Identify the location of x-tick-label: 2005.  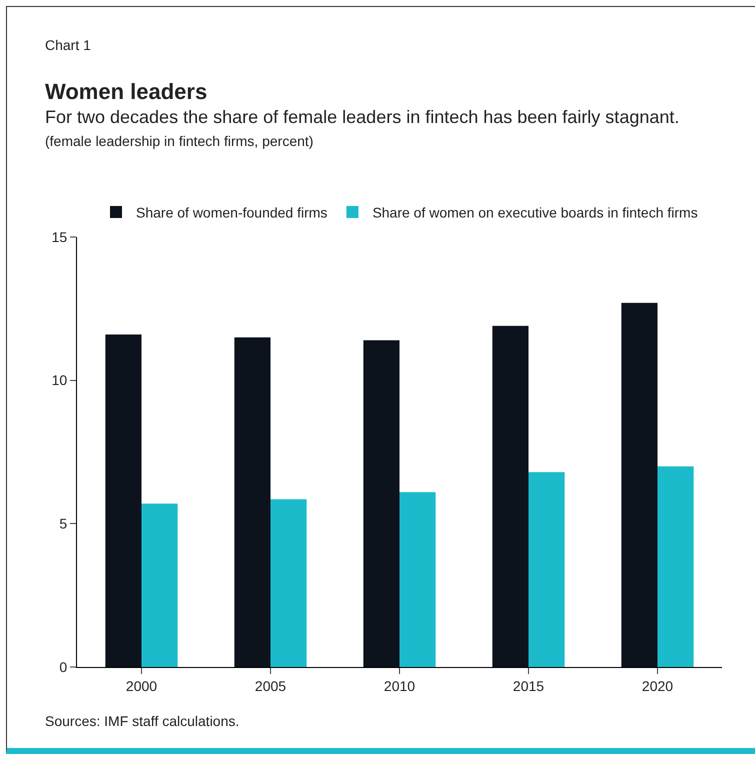
(270, 686).